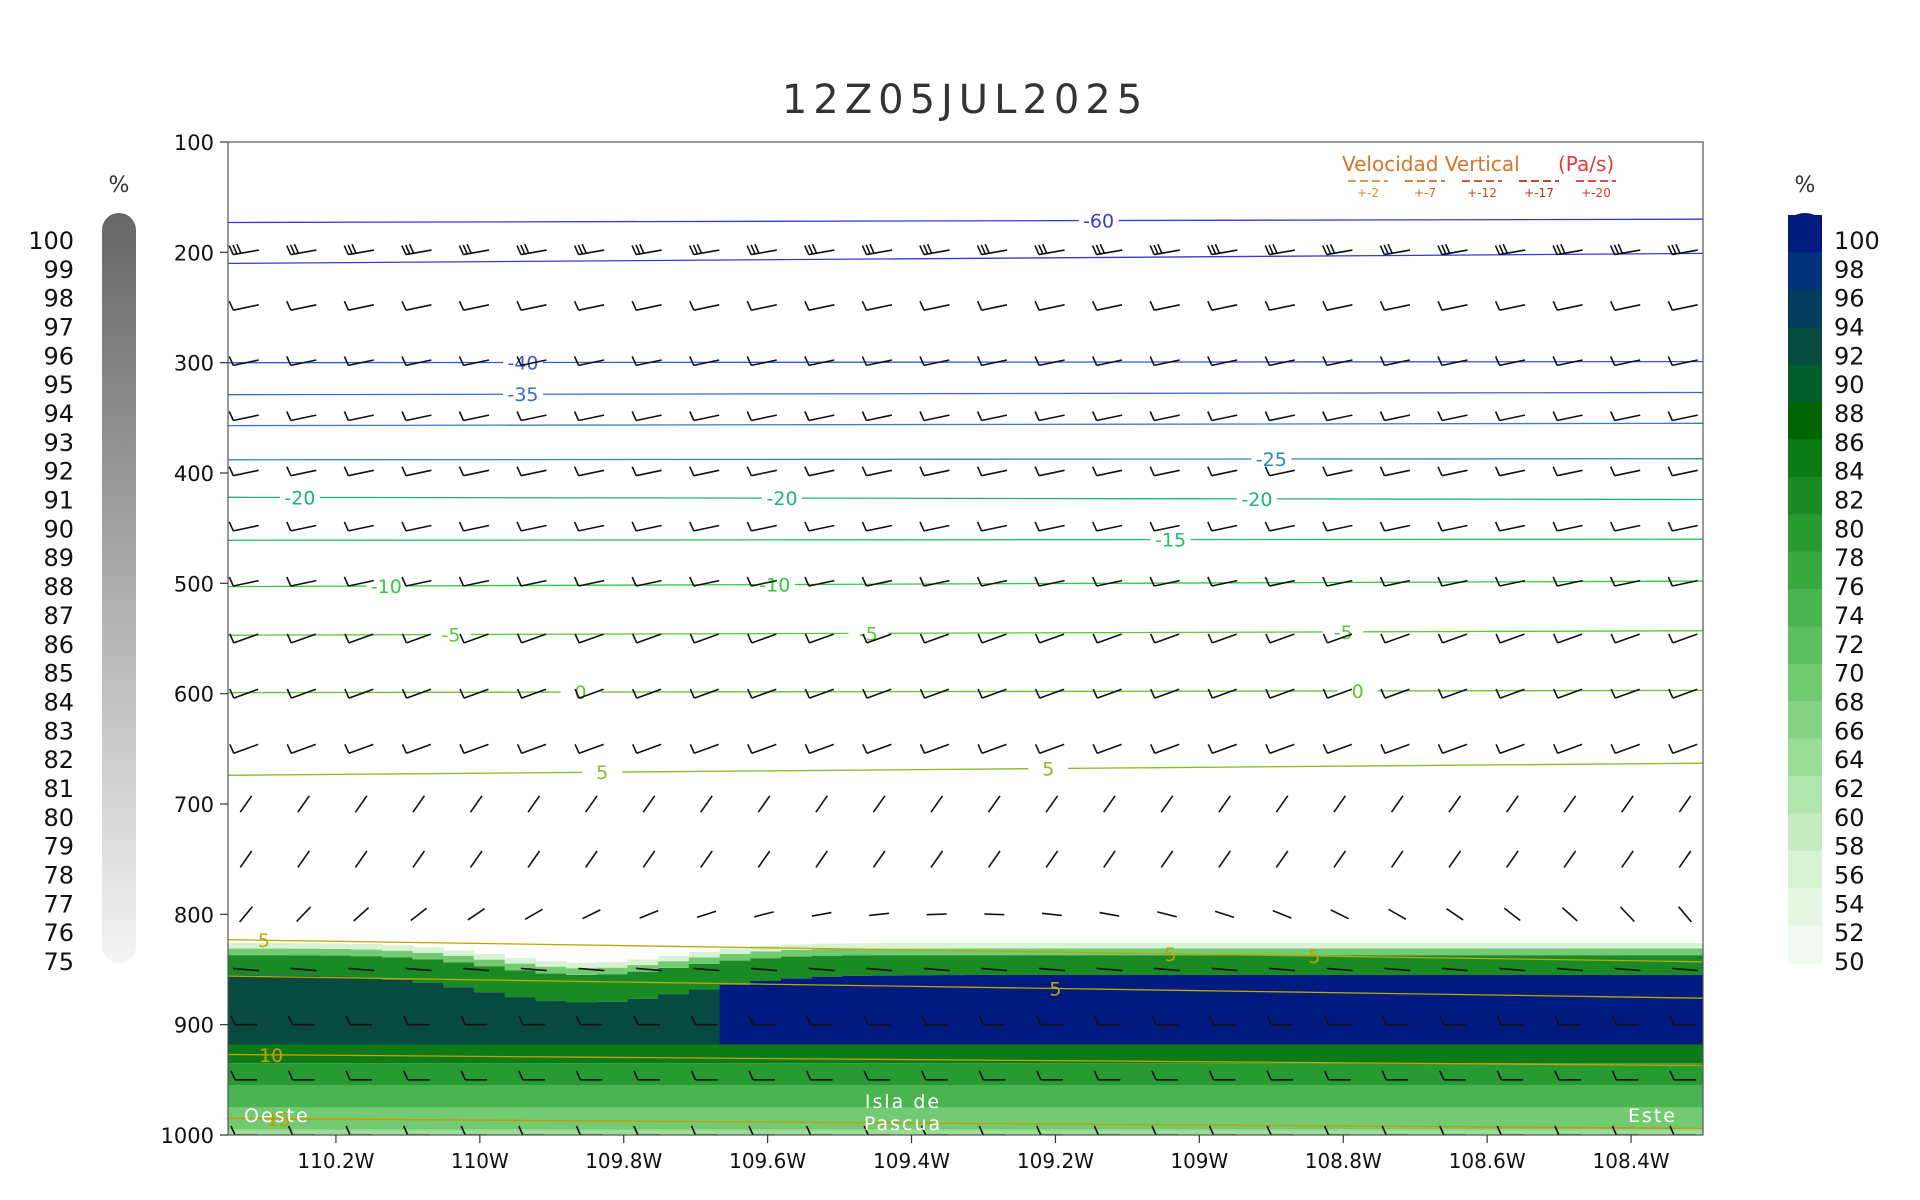 The height and width of the screenshot is (1200, 1920). Describe the element at coordinates (58, 356) in the screenshot. I see `colorbar-left-label: 96` at that location.